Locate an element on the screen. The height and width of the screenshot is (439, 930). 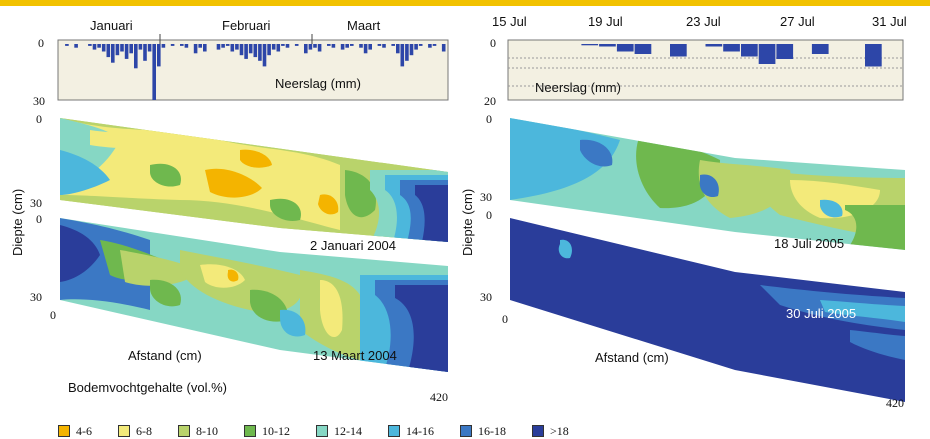
distance-tick-420-right: 420 is located at coordinates (895, 403).